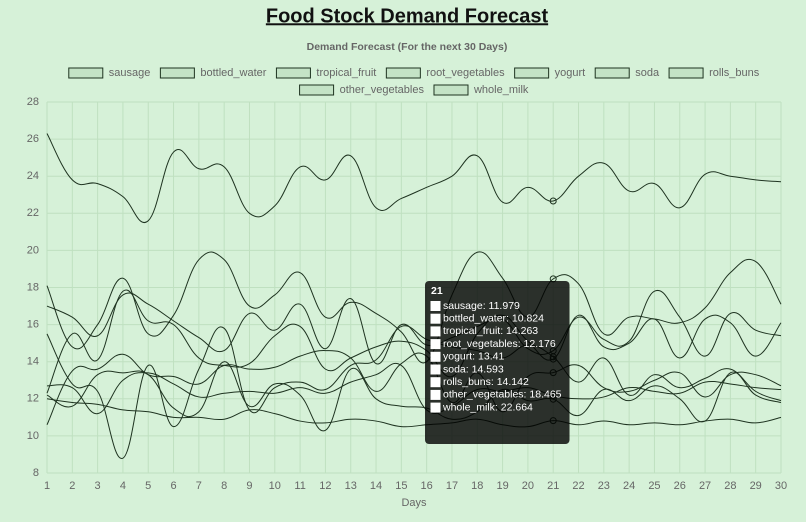 The height and width of the screenshot is (522, 806). Describe the element at coordinates (47, 486) in the screenshot. I see `x-tick-label: 1` at that location.